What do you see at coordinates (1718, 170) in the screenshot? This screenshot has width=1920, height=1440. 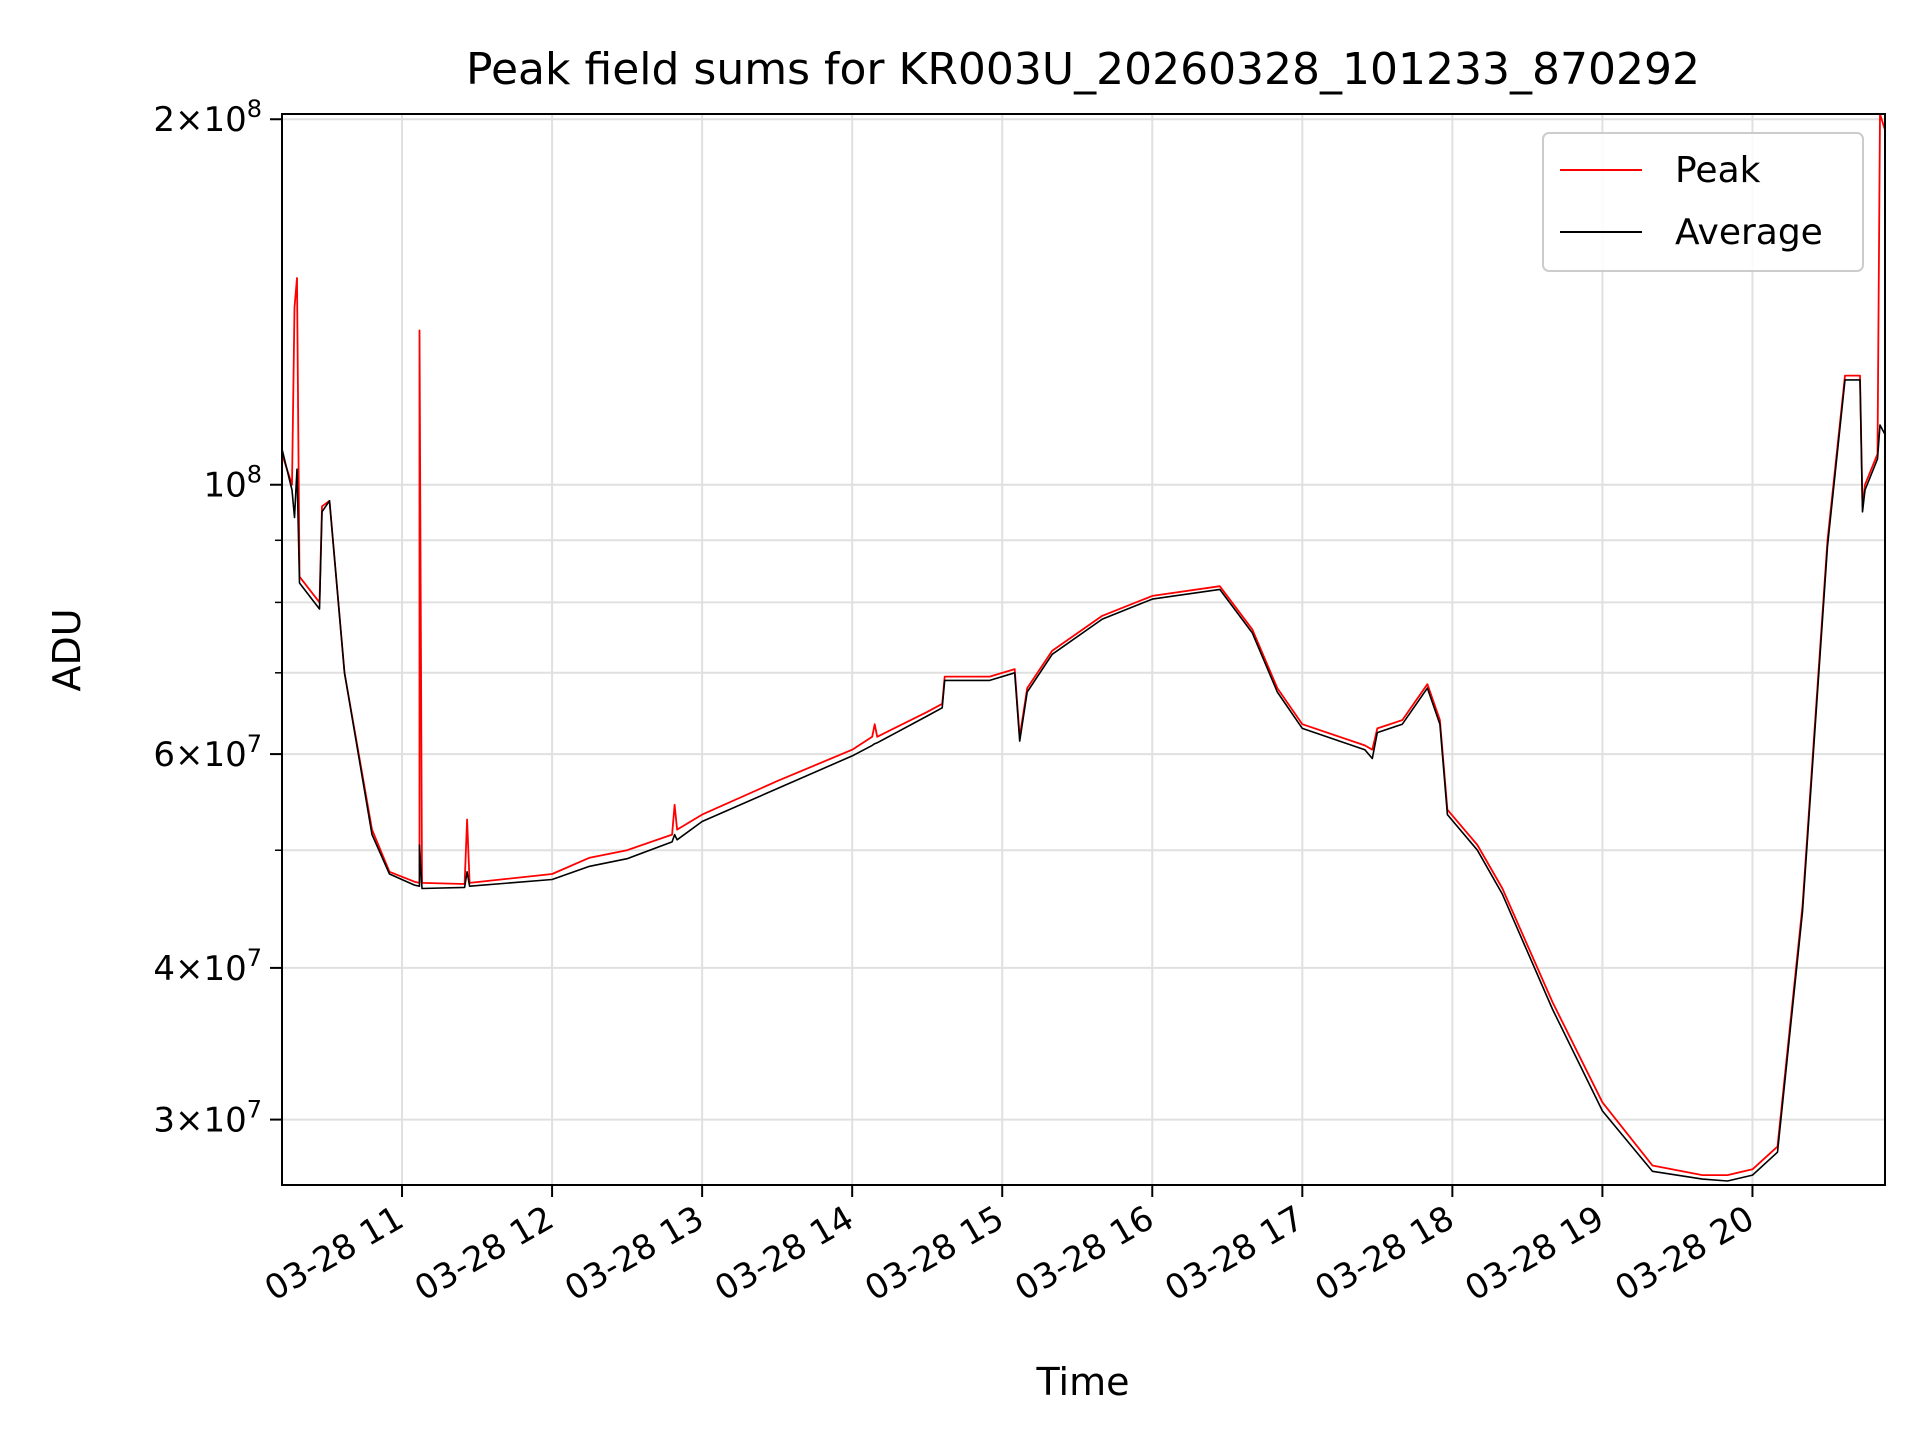 I see `legend-label-peak: Peak` at bounding box center [1718, 170].